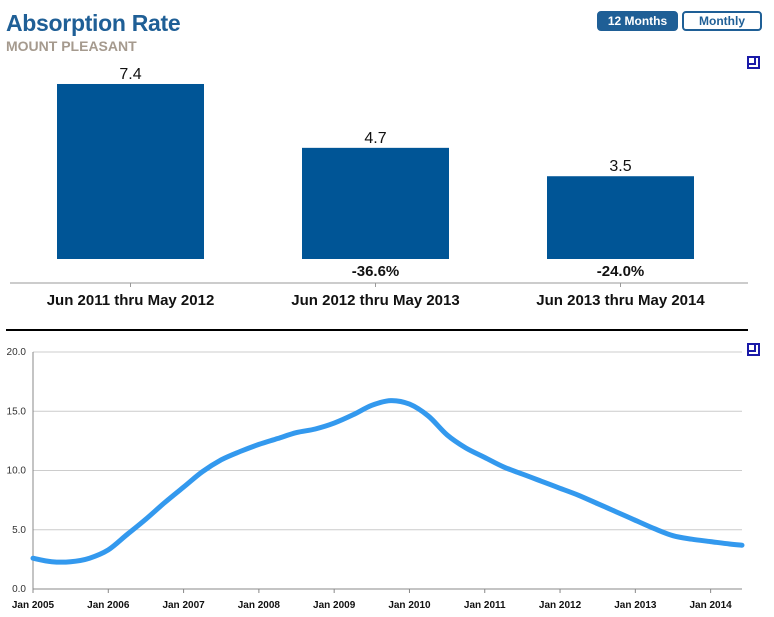  I want to click on y-tick-label: 5.0, so click(19, 530).